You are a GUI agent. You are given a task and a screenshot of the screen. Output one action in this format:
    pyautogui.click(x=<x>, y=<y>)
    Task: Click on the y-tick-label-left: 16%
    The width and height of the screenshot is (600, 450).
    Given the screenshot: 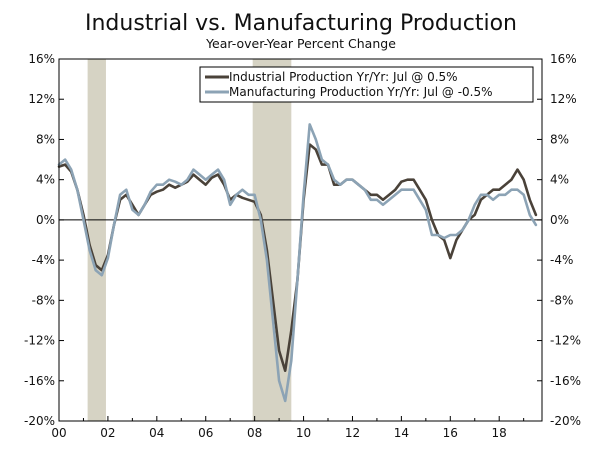 What is the action you would take?
    pyautogui.click(x=41, y=59)
    